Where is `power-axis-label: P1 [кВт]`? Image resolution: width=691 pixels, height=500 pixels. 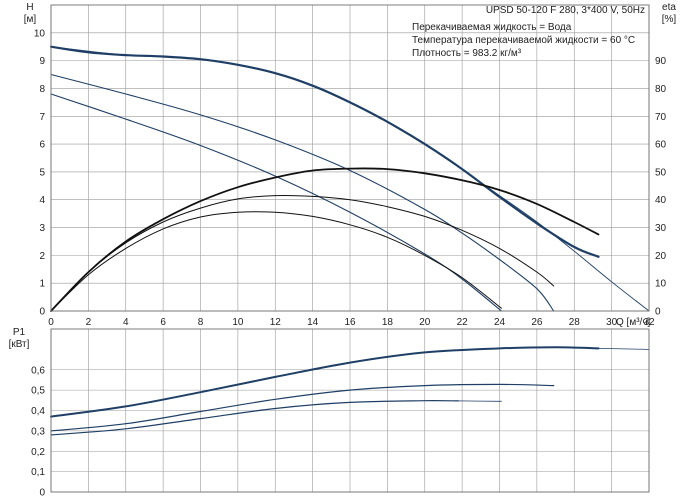
power-axis-label: P1 [кВт] is located at coordinates (19, 338).